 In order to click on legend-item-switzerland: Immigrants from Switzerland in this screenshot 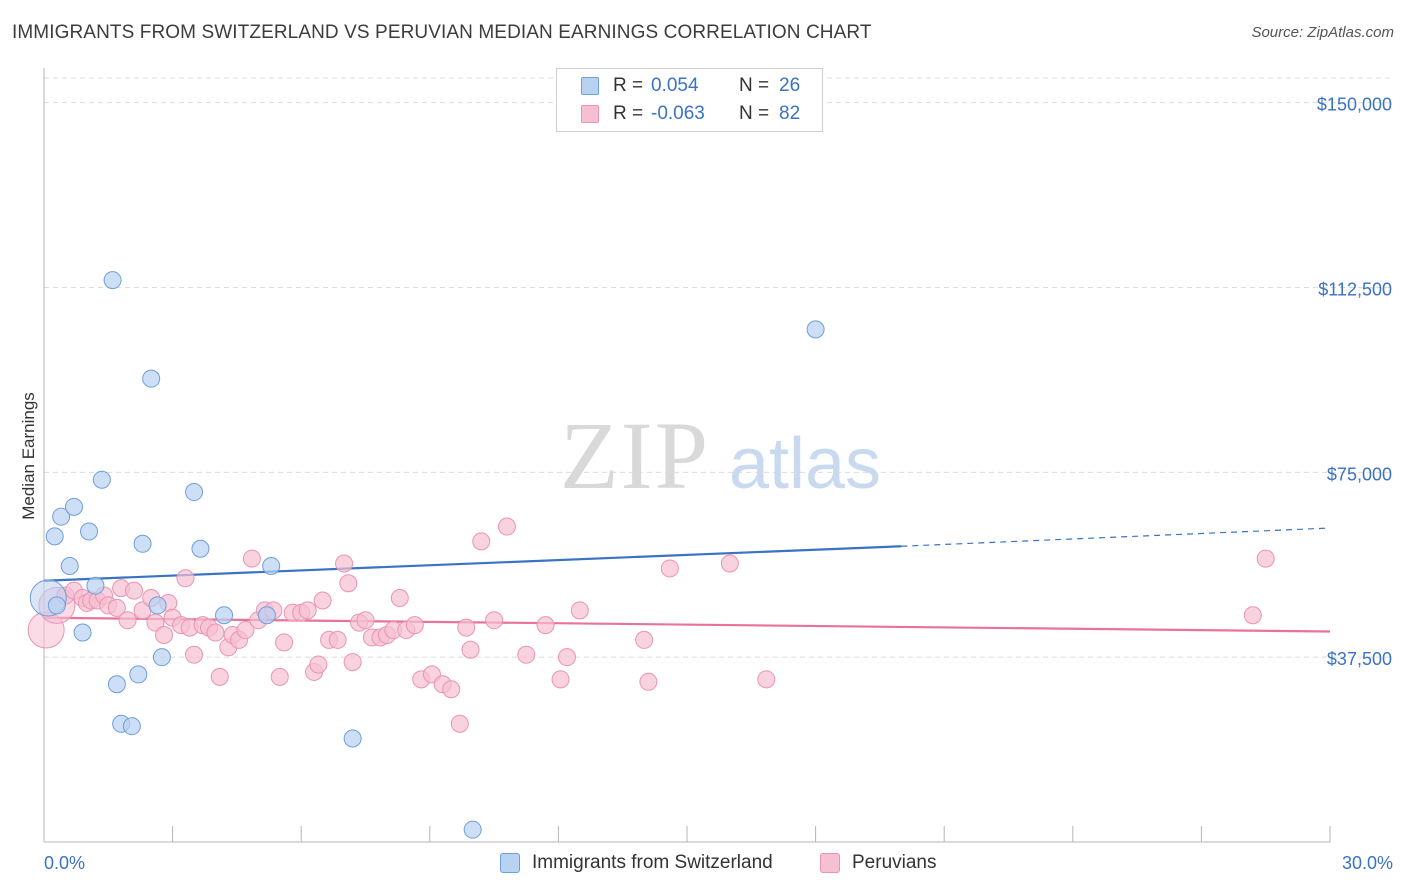, I will do `click(636, 863)`.